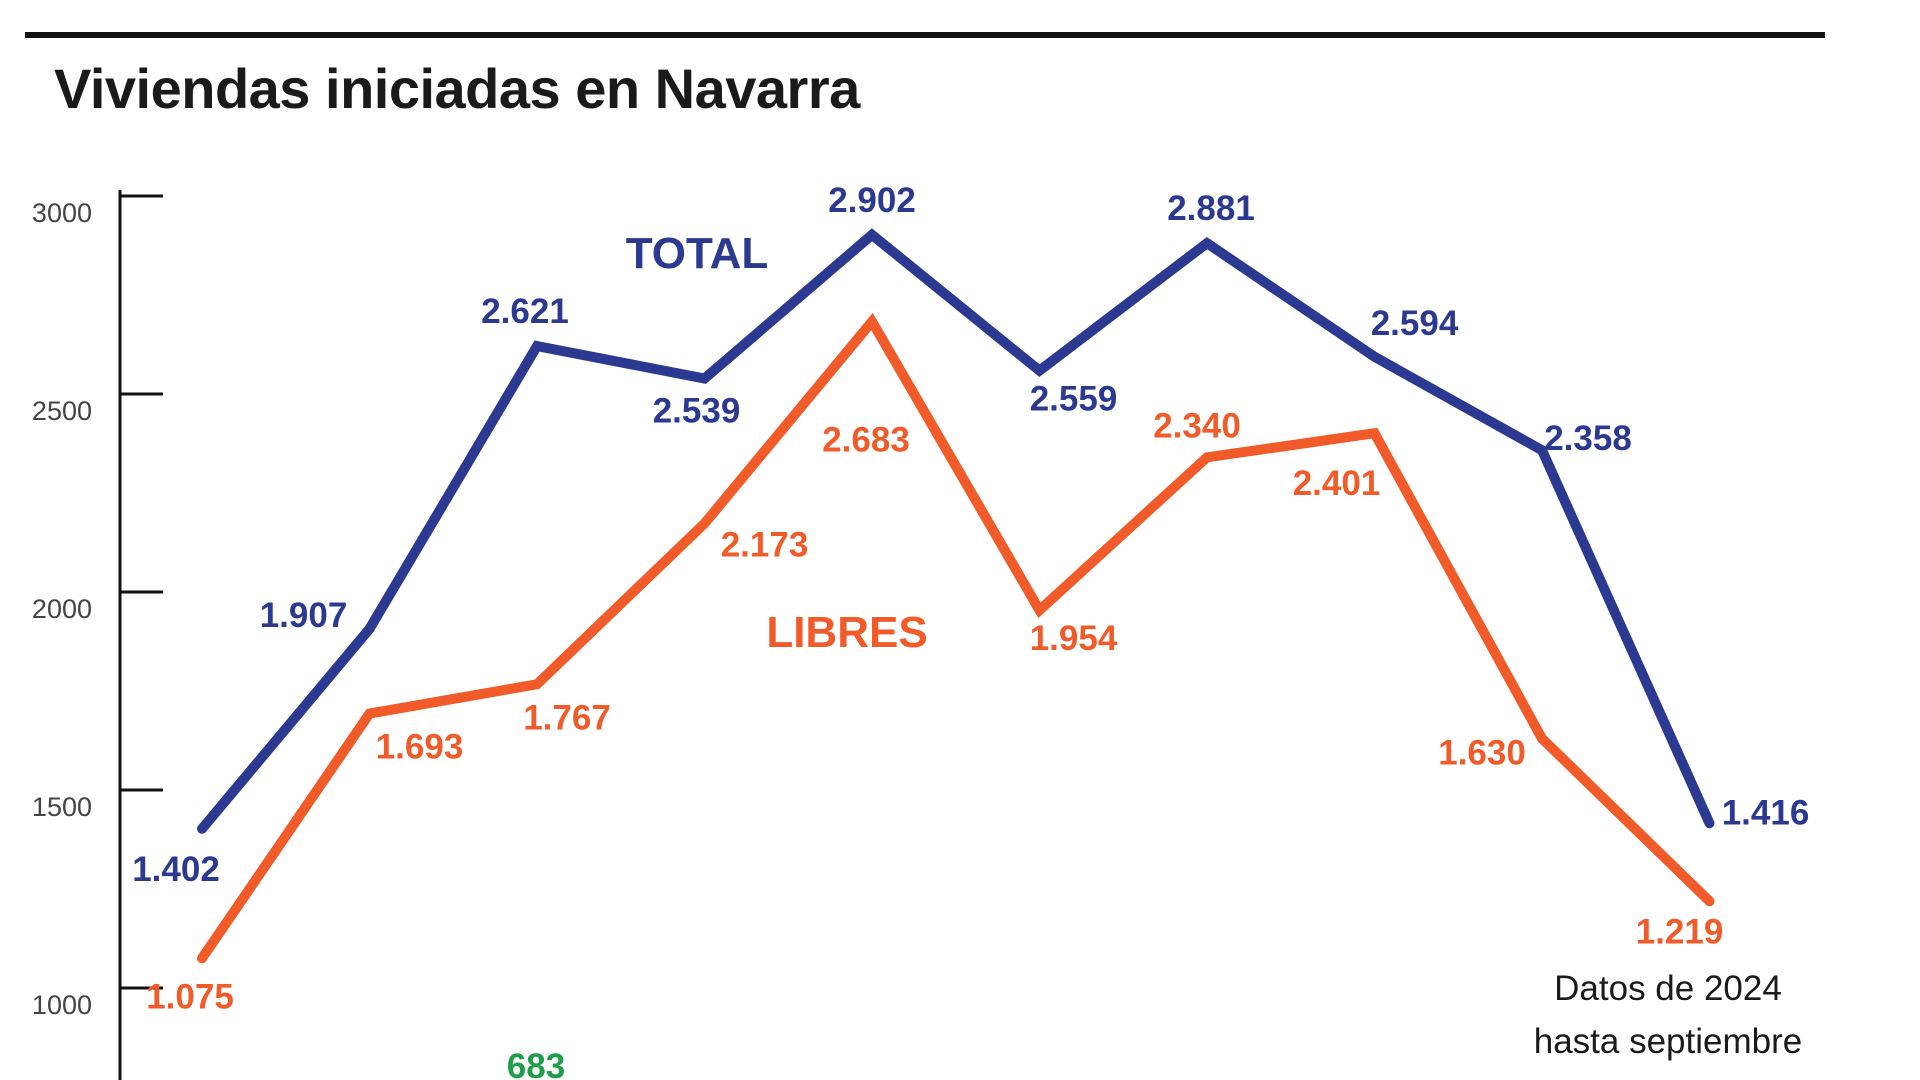  Describe the element at coordinates (1680, 931) in the screenshot. I see `data-label-libres: 1.219` at that location.